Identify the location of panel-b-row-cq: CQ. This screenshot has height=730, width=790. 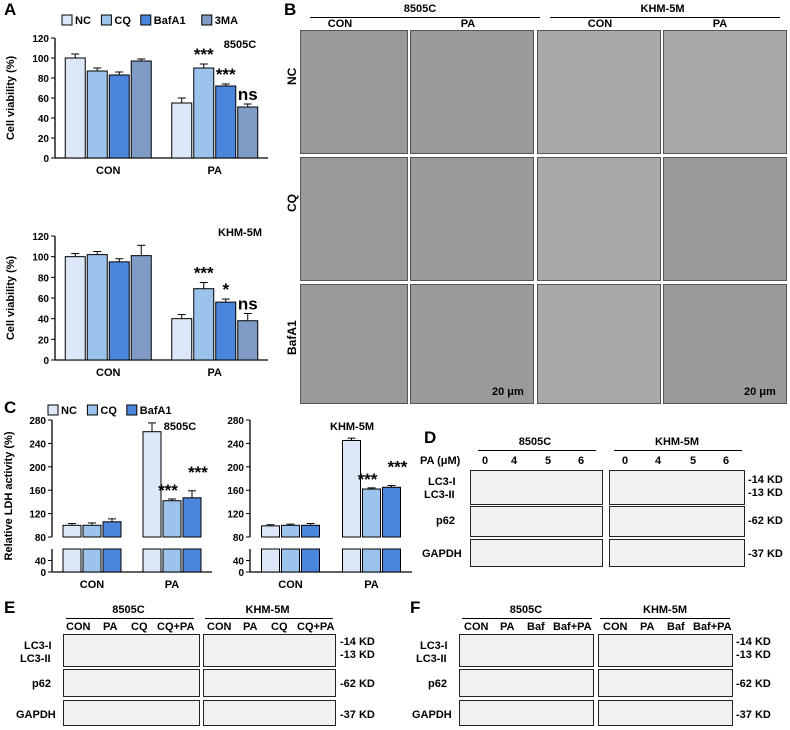
(292, 203).